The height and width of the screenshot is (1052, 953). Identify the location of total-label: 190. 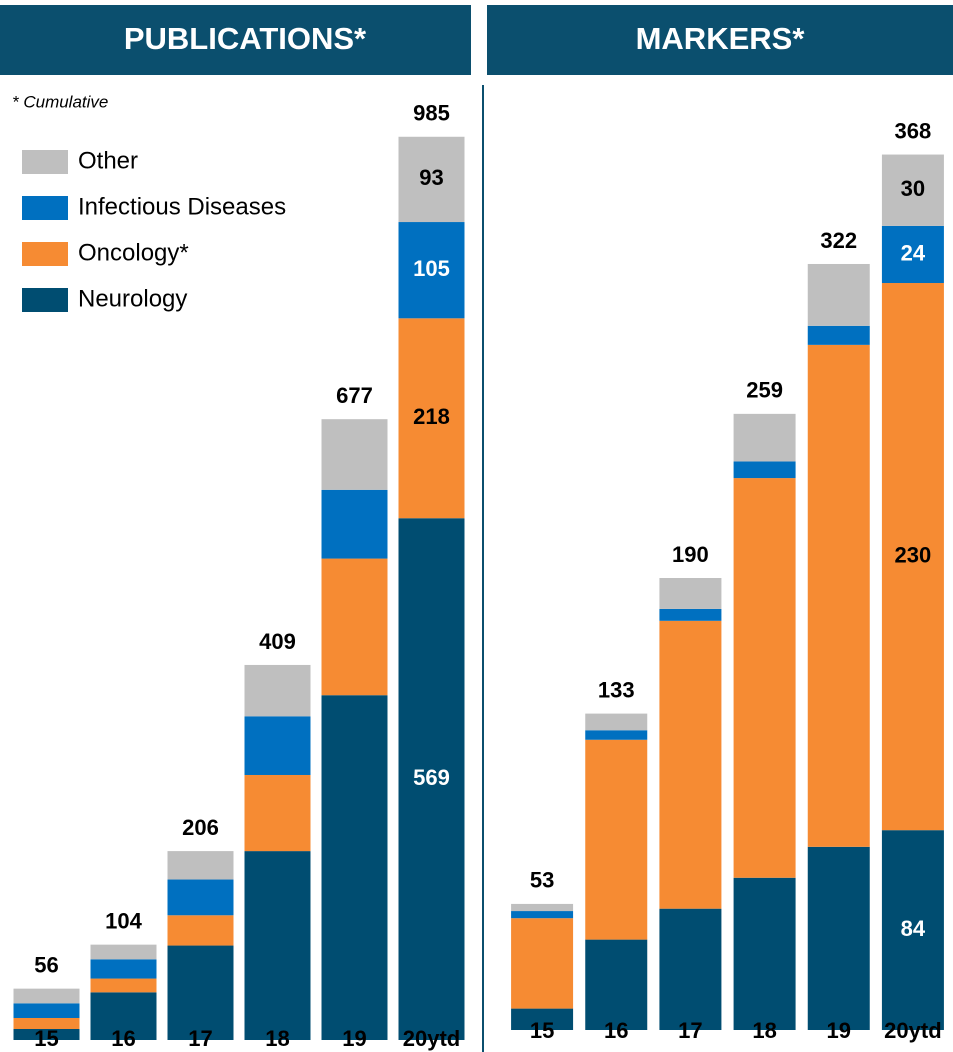
(690, 554).